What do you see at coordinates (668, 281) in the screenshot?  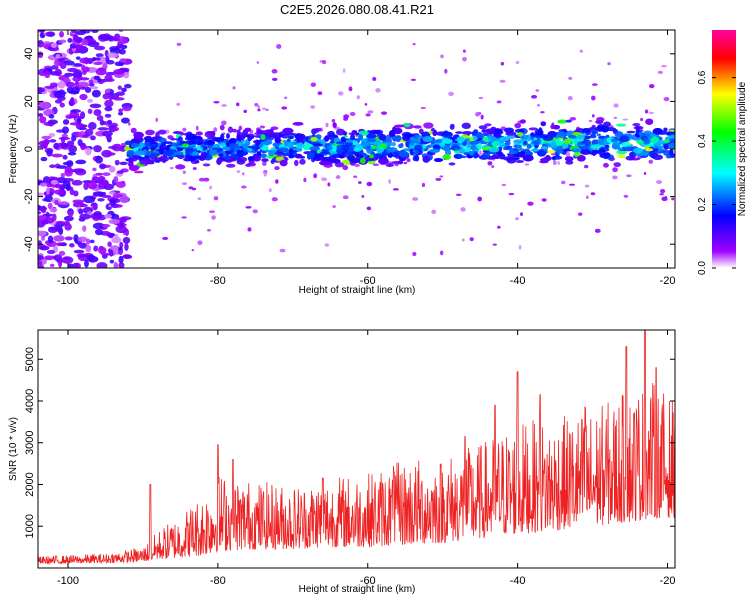 I see `x-tick-label: -20` at bounding box center [668, 281].